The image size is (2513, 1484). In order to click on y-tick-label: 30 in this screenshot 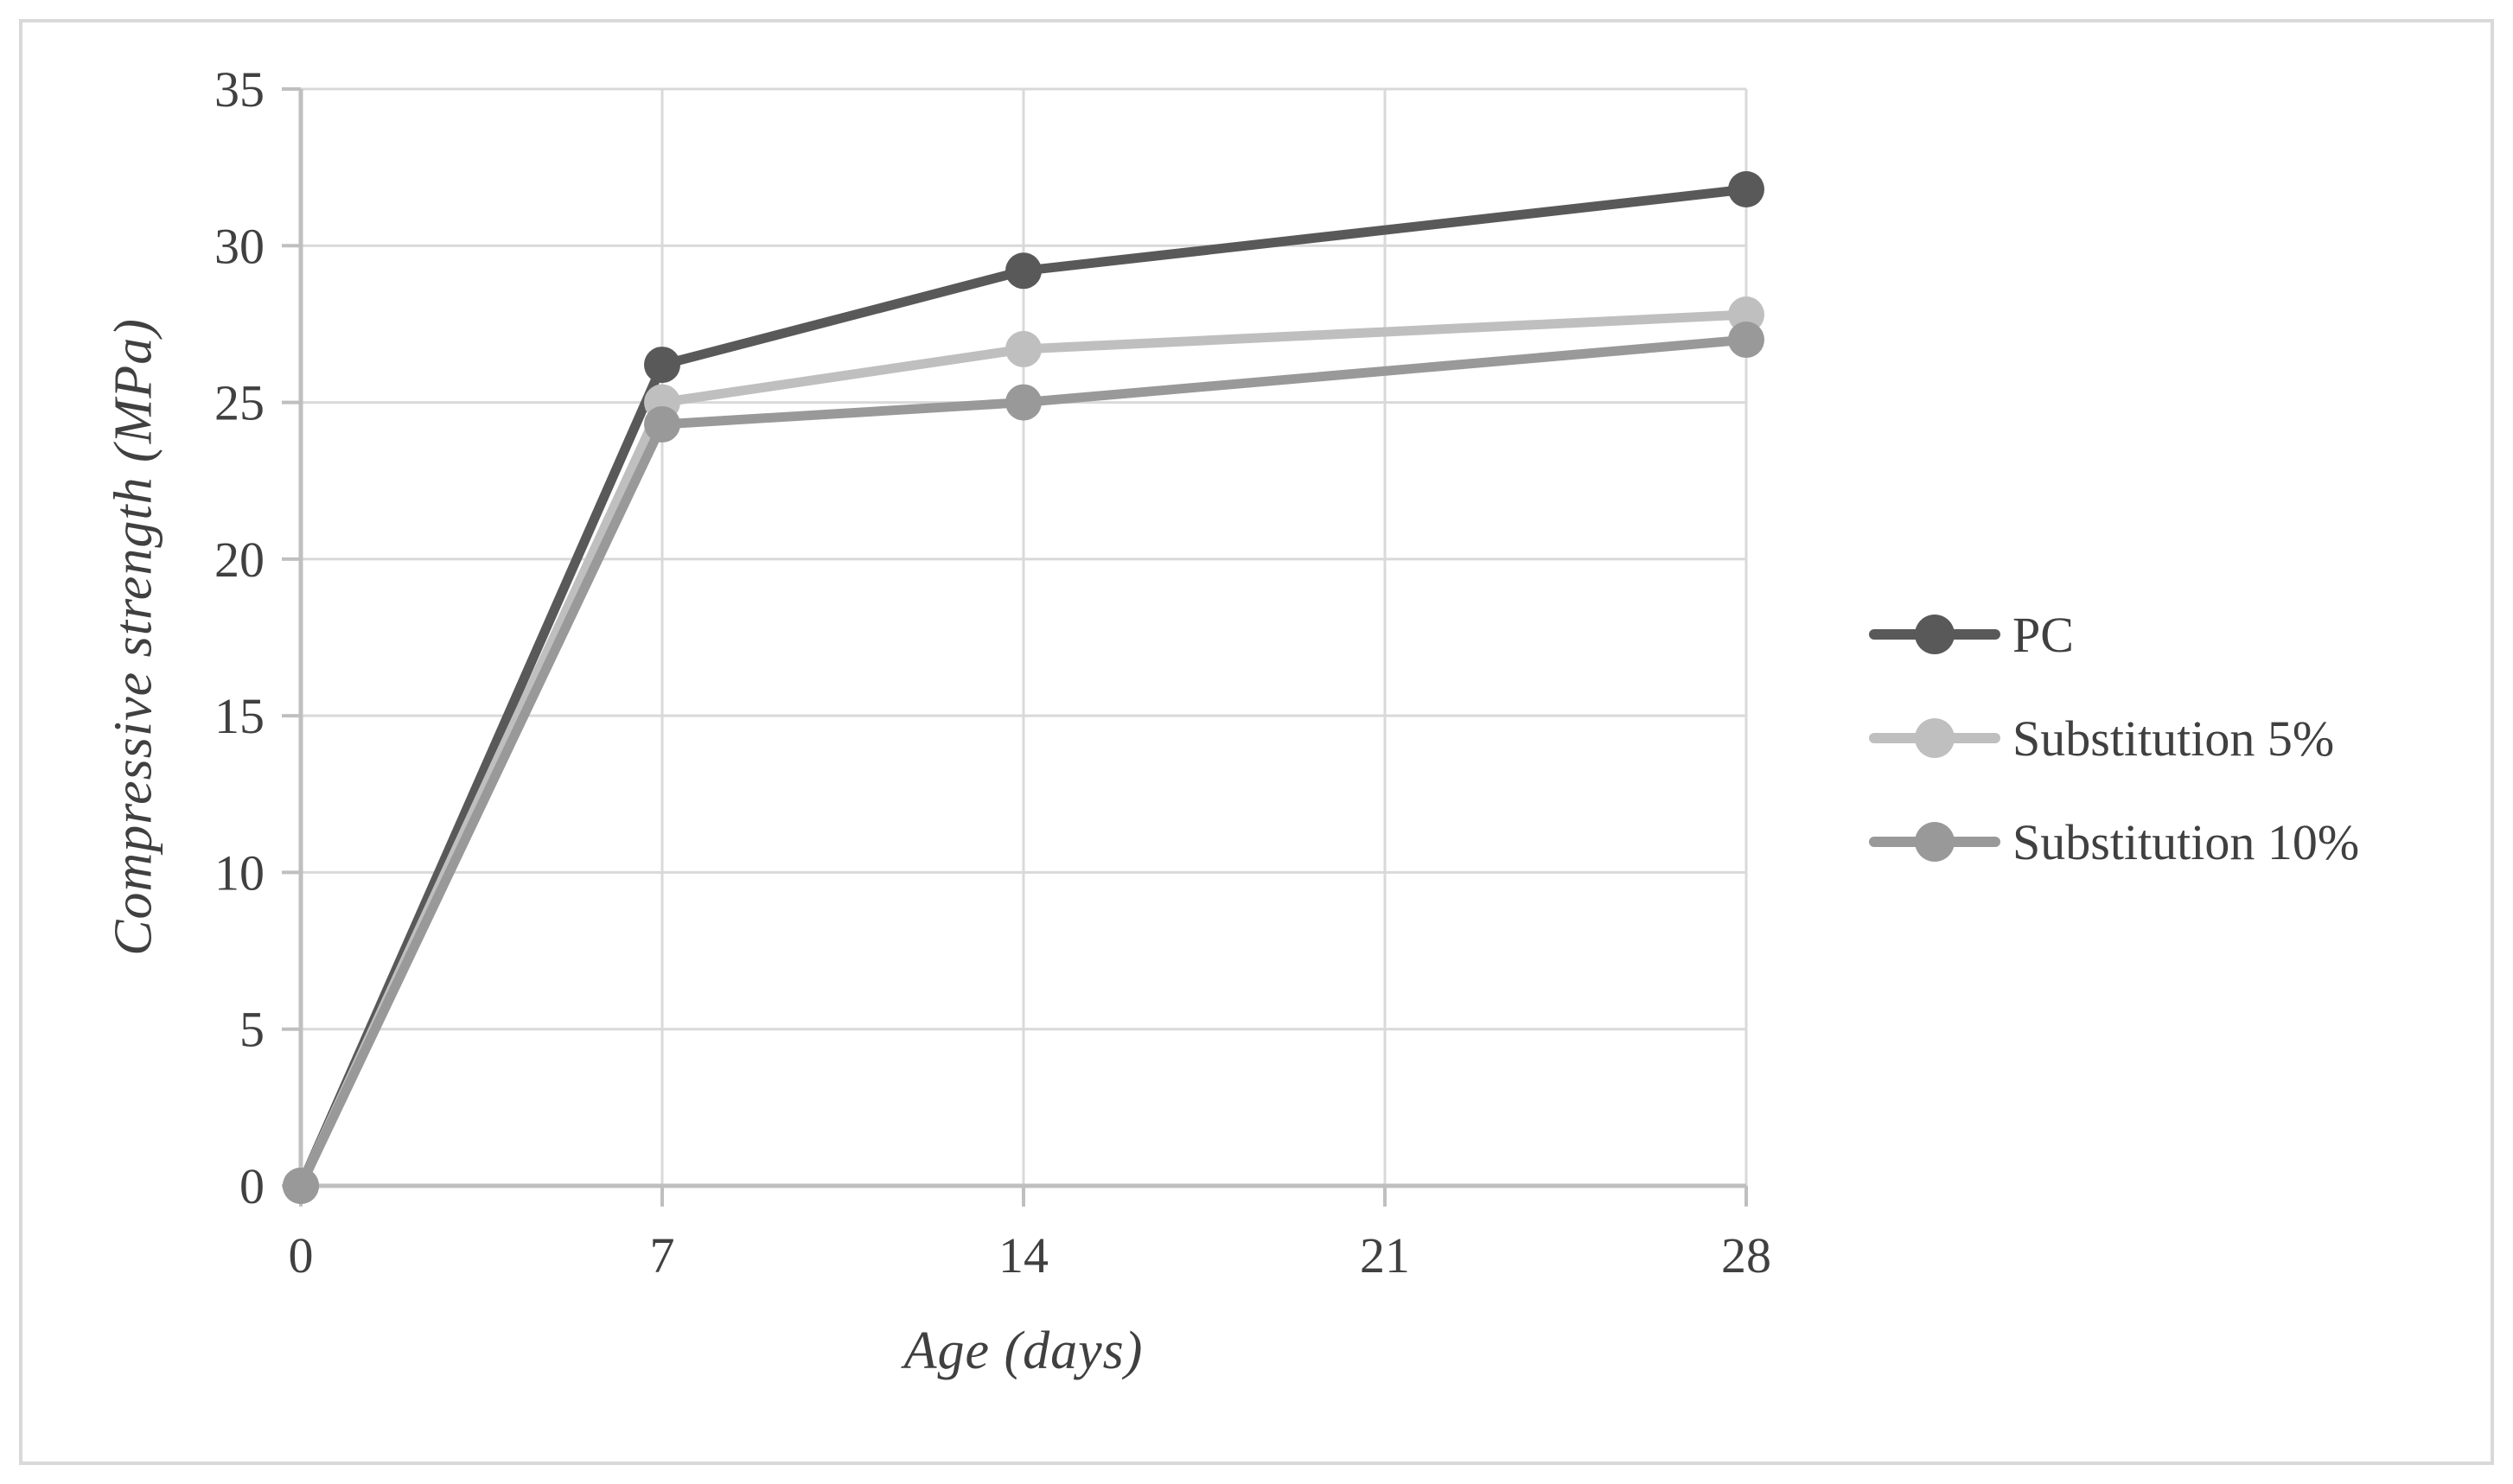, I will do `click(239, 246)`.